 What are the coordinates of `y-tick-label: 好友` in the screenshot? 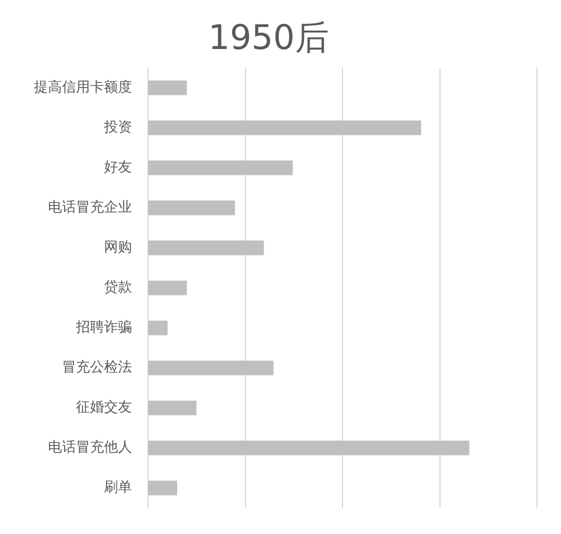 It's located at (118, 167).